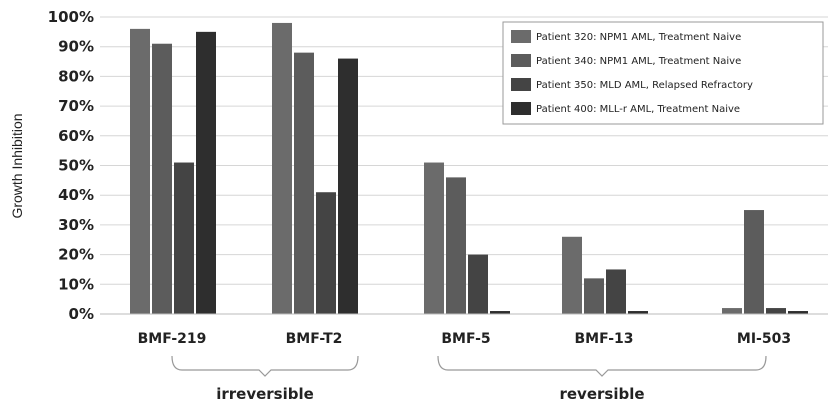 The width and height of the screenshot is (831, 404). What do you see at coordinates (76, 47) in the screenshot?
I see `y-tick-label: 90%` at bounding box center [76, 47].